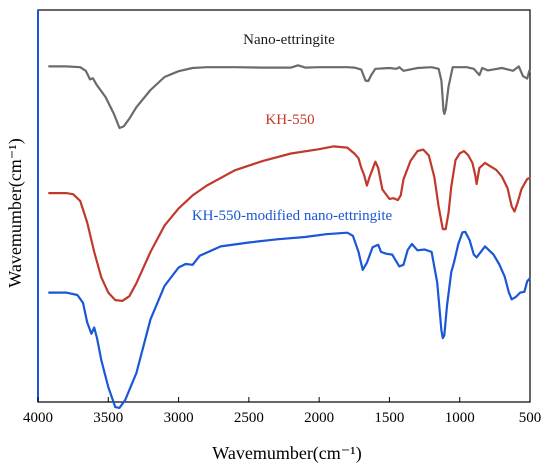  I want to click on x-tick-label: 3500, so click(108, 418).